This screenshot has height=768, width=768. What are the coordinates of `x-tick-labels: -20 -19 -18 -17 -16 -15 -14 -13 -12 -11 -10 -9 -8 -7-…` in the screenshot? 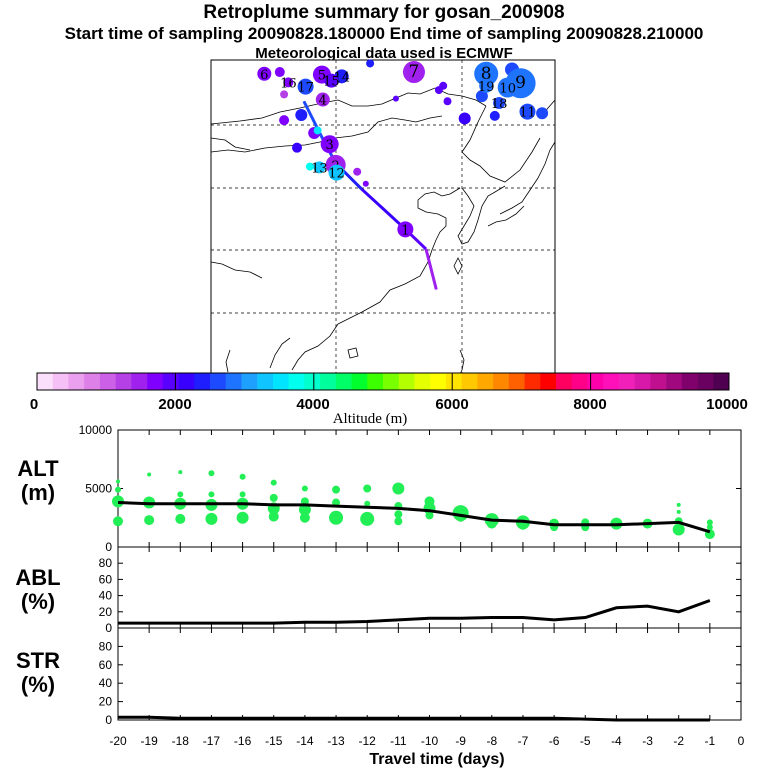 It's located at (426, 741).